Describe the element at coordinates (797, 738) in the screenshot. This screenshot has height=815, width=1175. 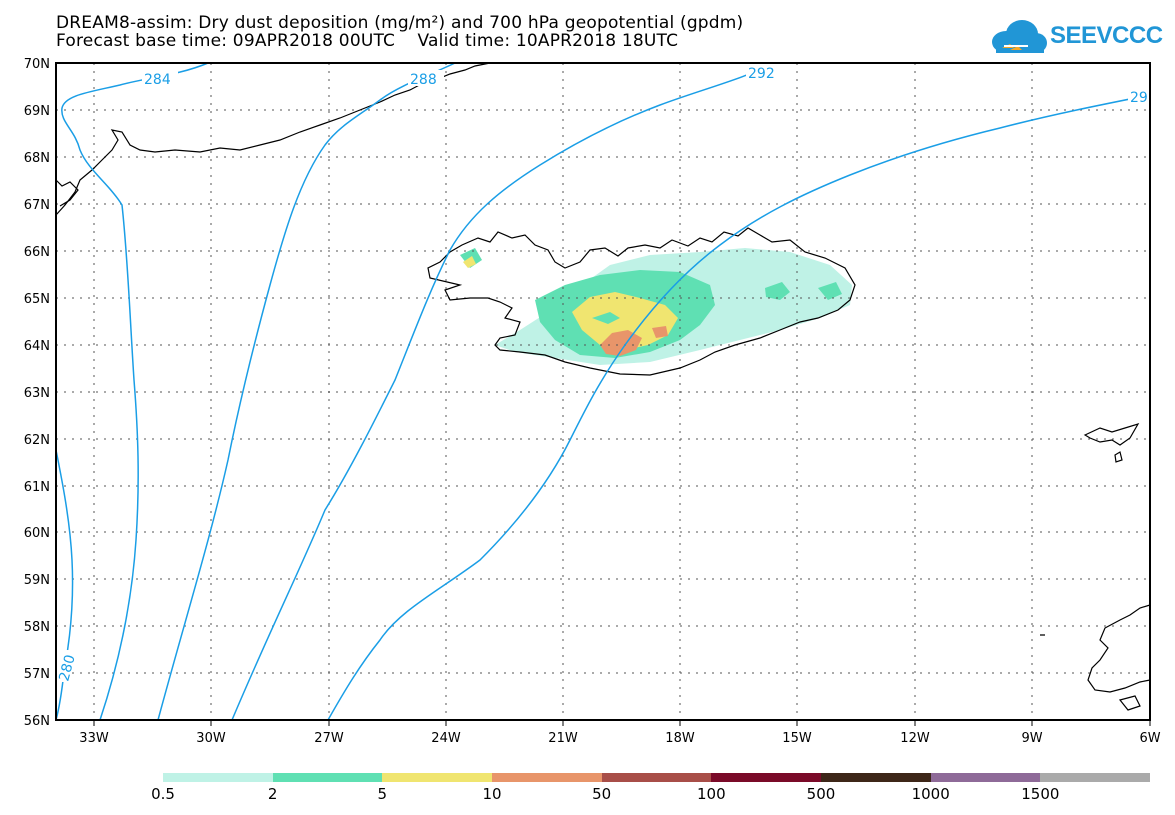
I see `lon-label-15w: 15W` at that location.